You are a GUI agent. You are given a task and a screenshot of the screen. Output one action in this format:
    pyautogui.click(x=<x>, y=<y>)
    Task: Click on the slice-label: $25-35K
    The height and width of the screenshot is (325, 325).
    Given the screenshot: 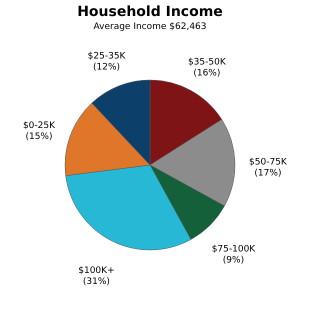 What is the action you would take?
    pyautogui.click(x=107, y=56)
    